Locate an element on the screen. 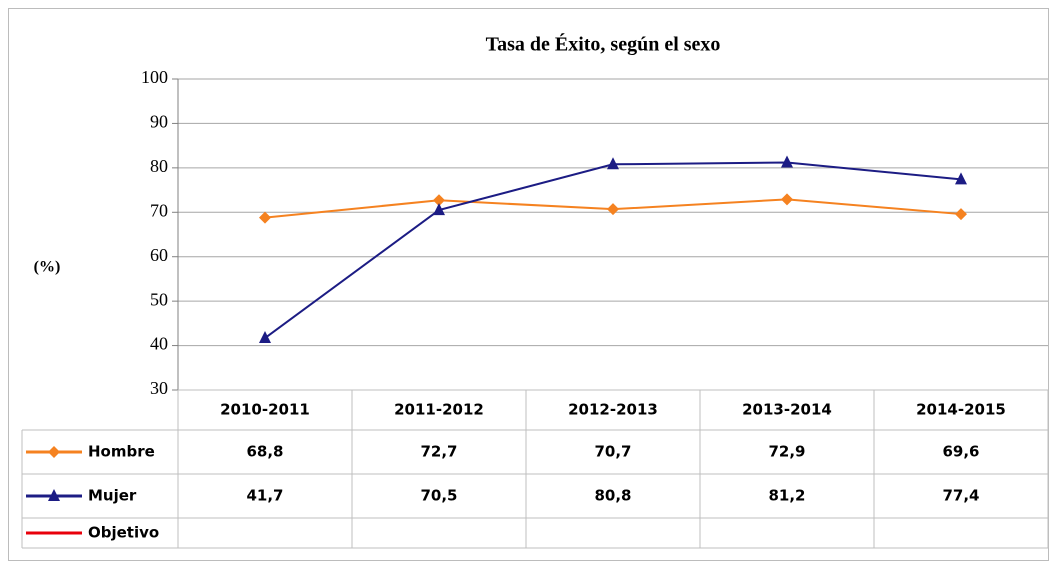 This screenshot has height=569, width=1057. y-tick-label: 40 is located at coordinates (159, 344).